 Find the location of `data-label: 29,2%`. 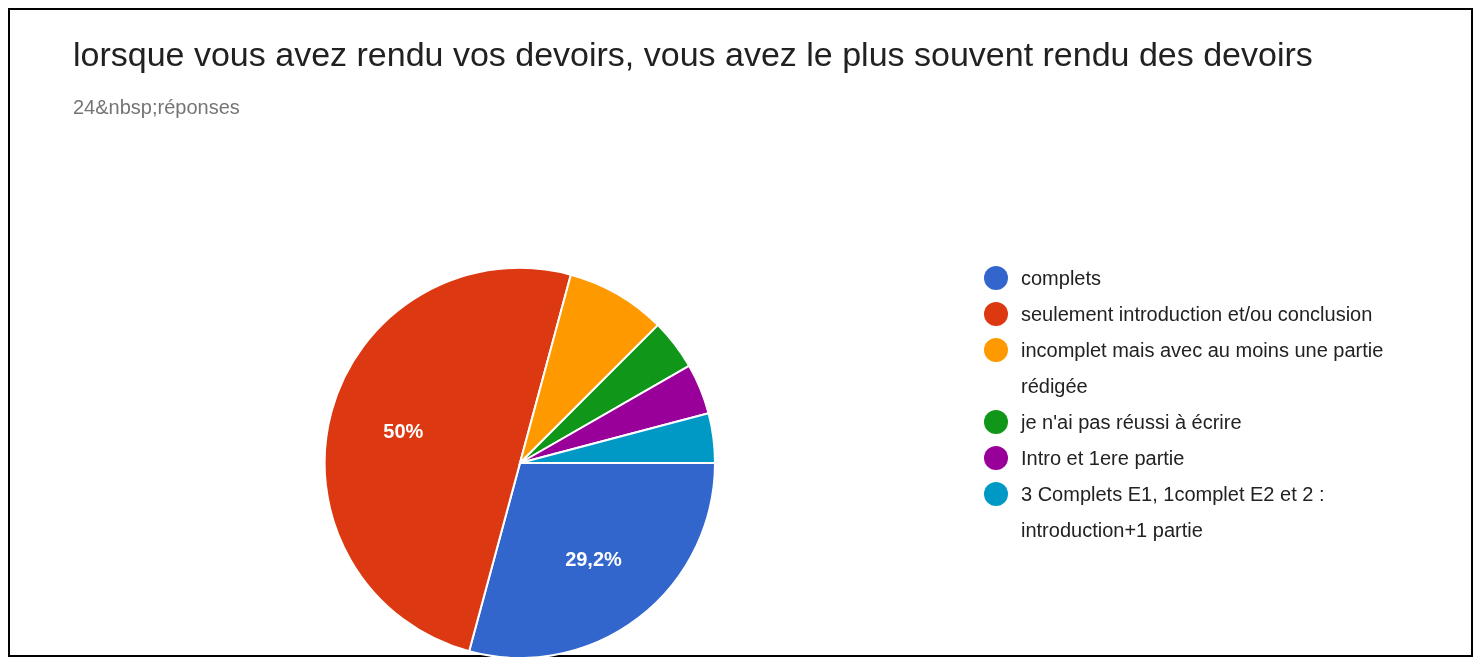

data-label: 29,2% is located at coordinates (594, 558).